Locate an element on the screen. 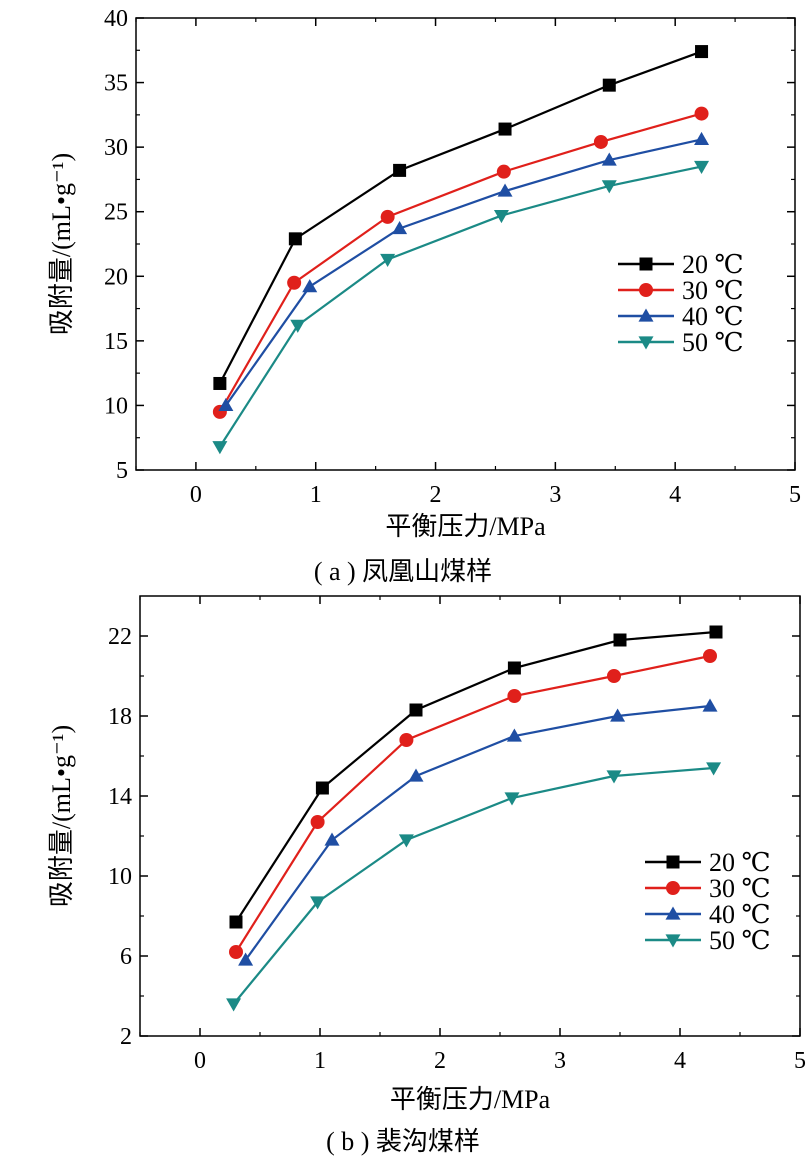 Image resolution: width=807 pixels, height=1163 pixels. y-tick-label: 35 is located at coordinates (116, 84).